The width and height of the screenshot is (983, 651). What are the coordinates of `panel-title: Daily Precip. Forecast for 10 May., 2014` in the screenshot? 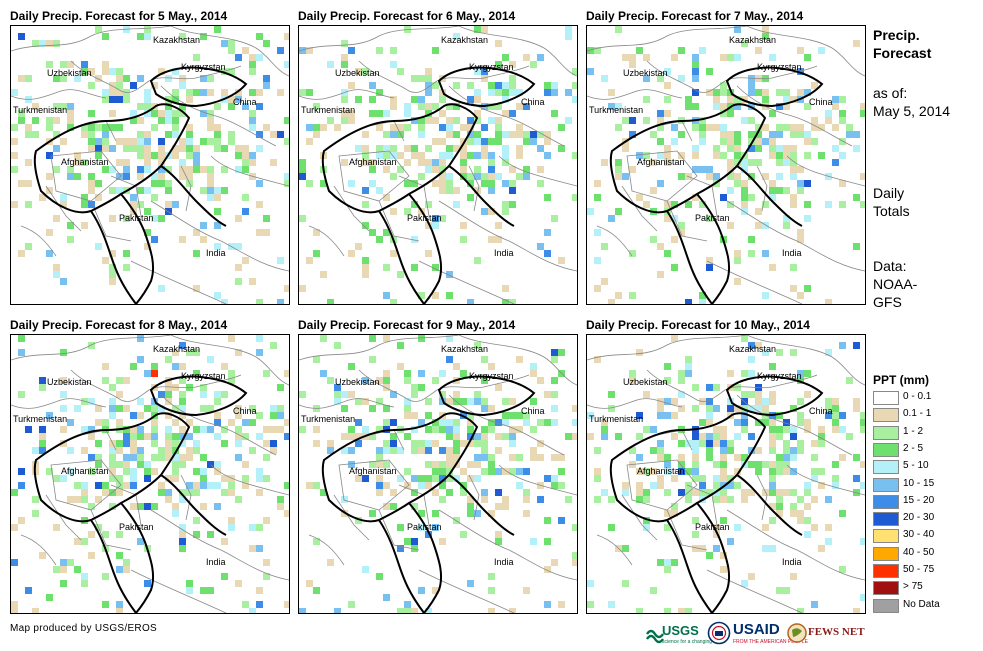 It's located at (698, 325).